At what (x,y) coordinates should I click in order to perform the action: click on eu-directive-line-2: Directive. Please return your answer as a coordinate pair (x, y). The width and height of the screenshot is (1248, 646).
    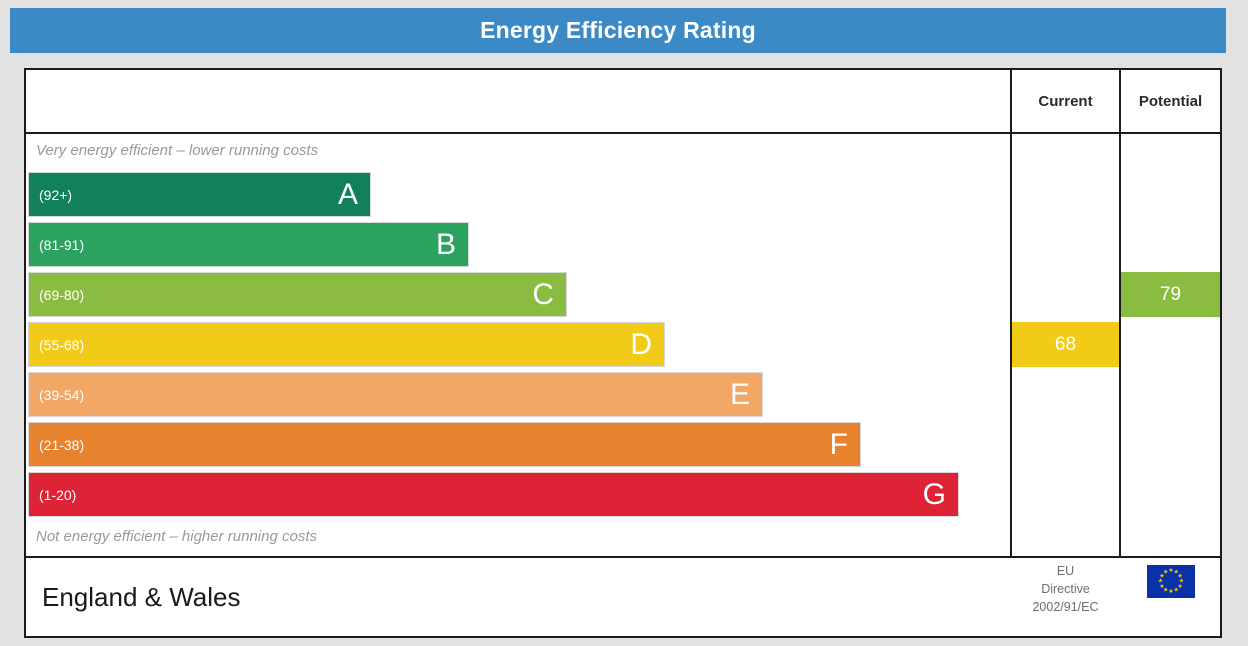
    Looking at the image, I should click on (1065, 589).